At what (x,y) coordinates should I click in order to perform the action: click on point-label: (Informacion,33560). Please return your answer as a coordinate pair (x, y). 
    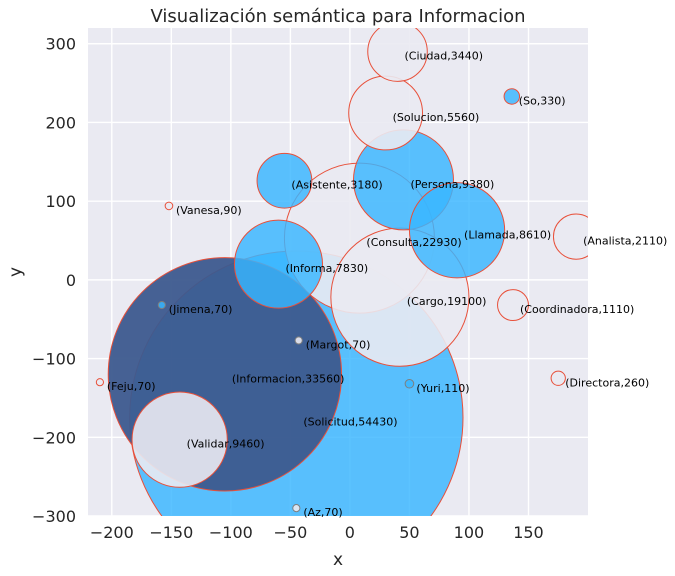
    Looking at the image, I should click on (288, 378).